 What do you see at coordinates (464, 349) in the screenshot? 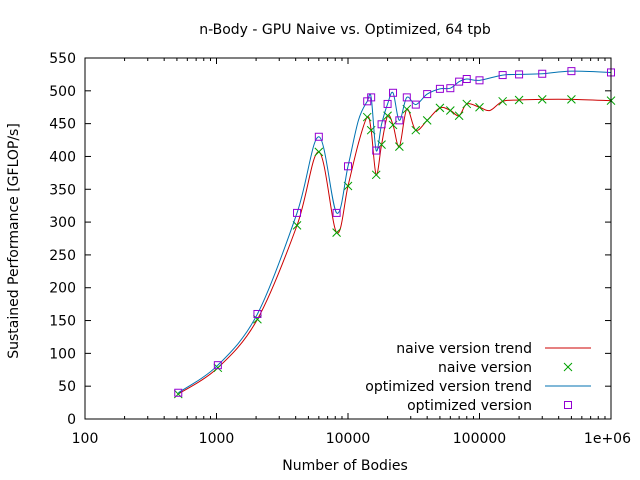
I see `legend-label: naive version trend` at bounding box center [464, 349].